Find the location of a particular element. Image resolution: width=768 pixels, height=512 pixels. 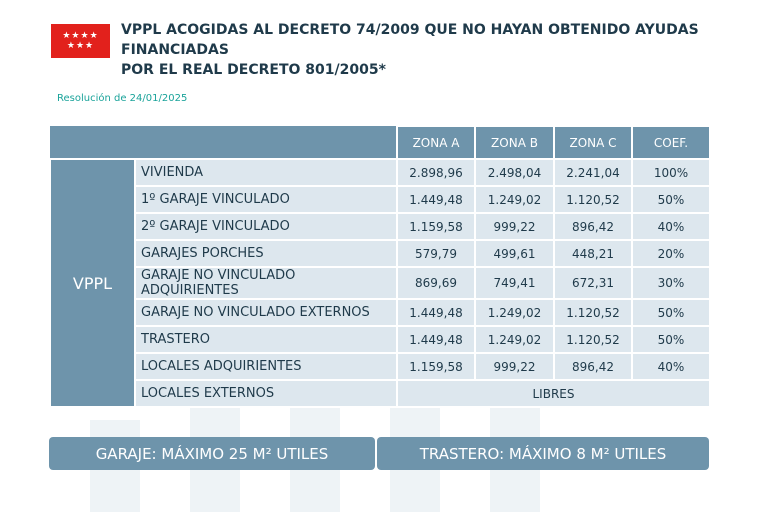

zona-b-value: 499,61 is located at coordinates (514, 253).